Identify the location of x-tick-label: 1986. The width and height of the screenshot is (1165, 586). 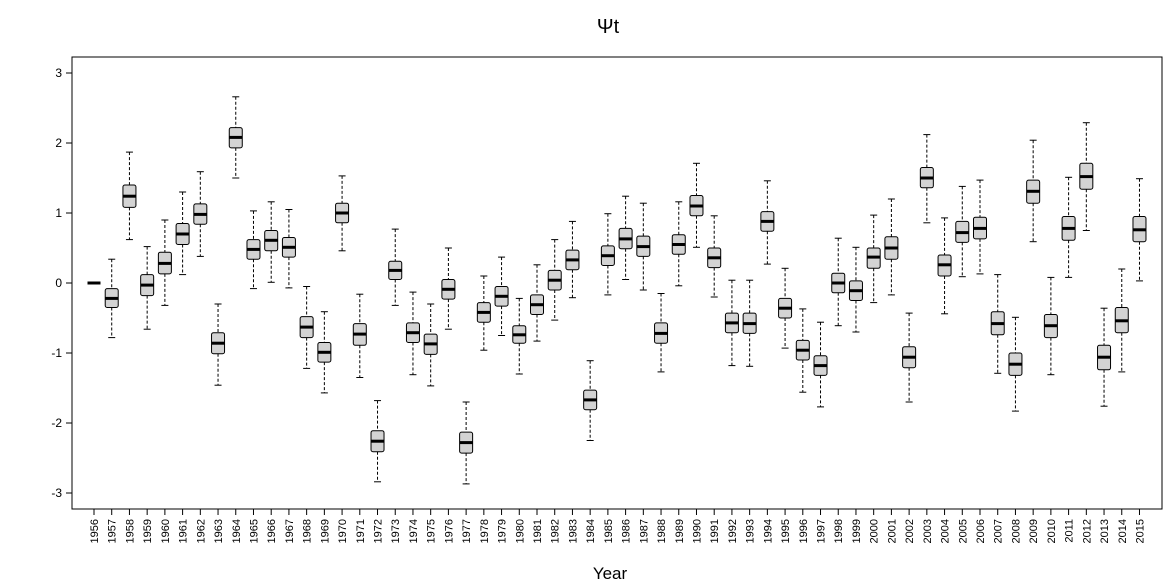
(627, 531).